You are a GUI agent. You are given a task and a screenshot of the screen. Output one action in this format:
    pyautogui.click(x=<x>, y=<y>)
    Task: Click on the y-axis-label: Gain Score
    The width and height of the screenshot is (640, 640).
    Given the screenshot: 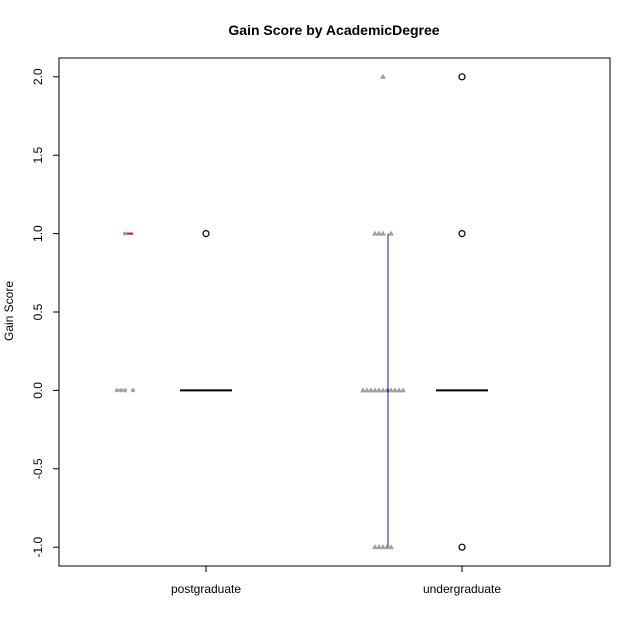 What is the action you would take?
    pyautogui.click(x=9, y=311)
    